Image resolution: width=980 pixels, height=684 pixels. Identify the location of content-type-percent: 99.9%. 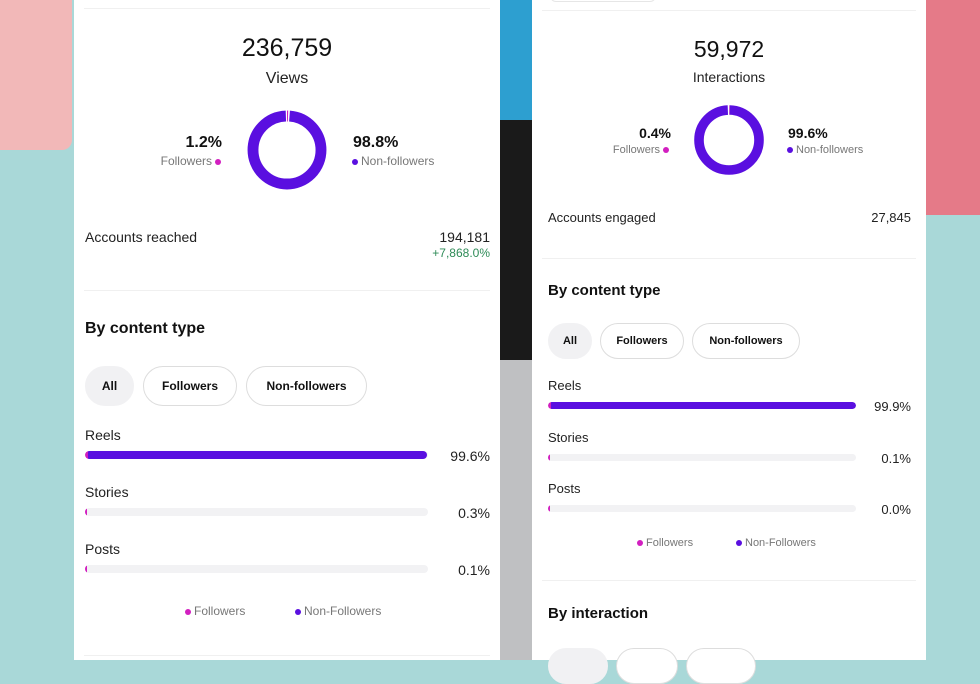
(892, 406).